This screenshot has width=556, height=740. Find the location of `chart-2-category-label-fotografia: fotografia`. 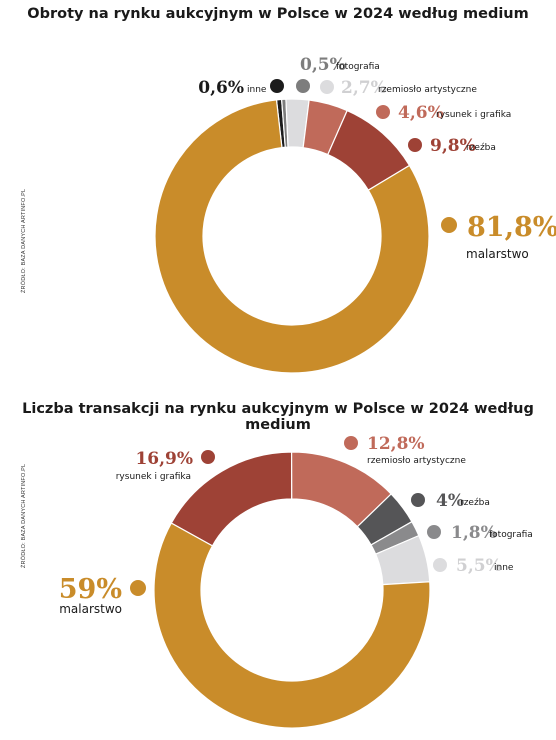

chart-2-category-label-fotografia: fotografia is located at coordinates (511, 535).